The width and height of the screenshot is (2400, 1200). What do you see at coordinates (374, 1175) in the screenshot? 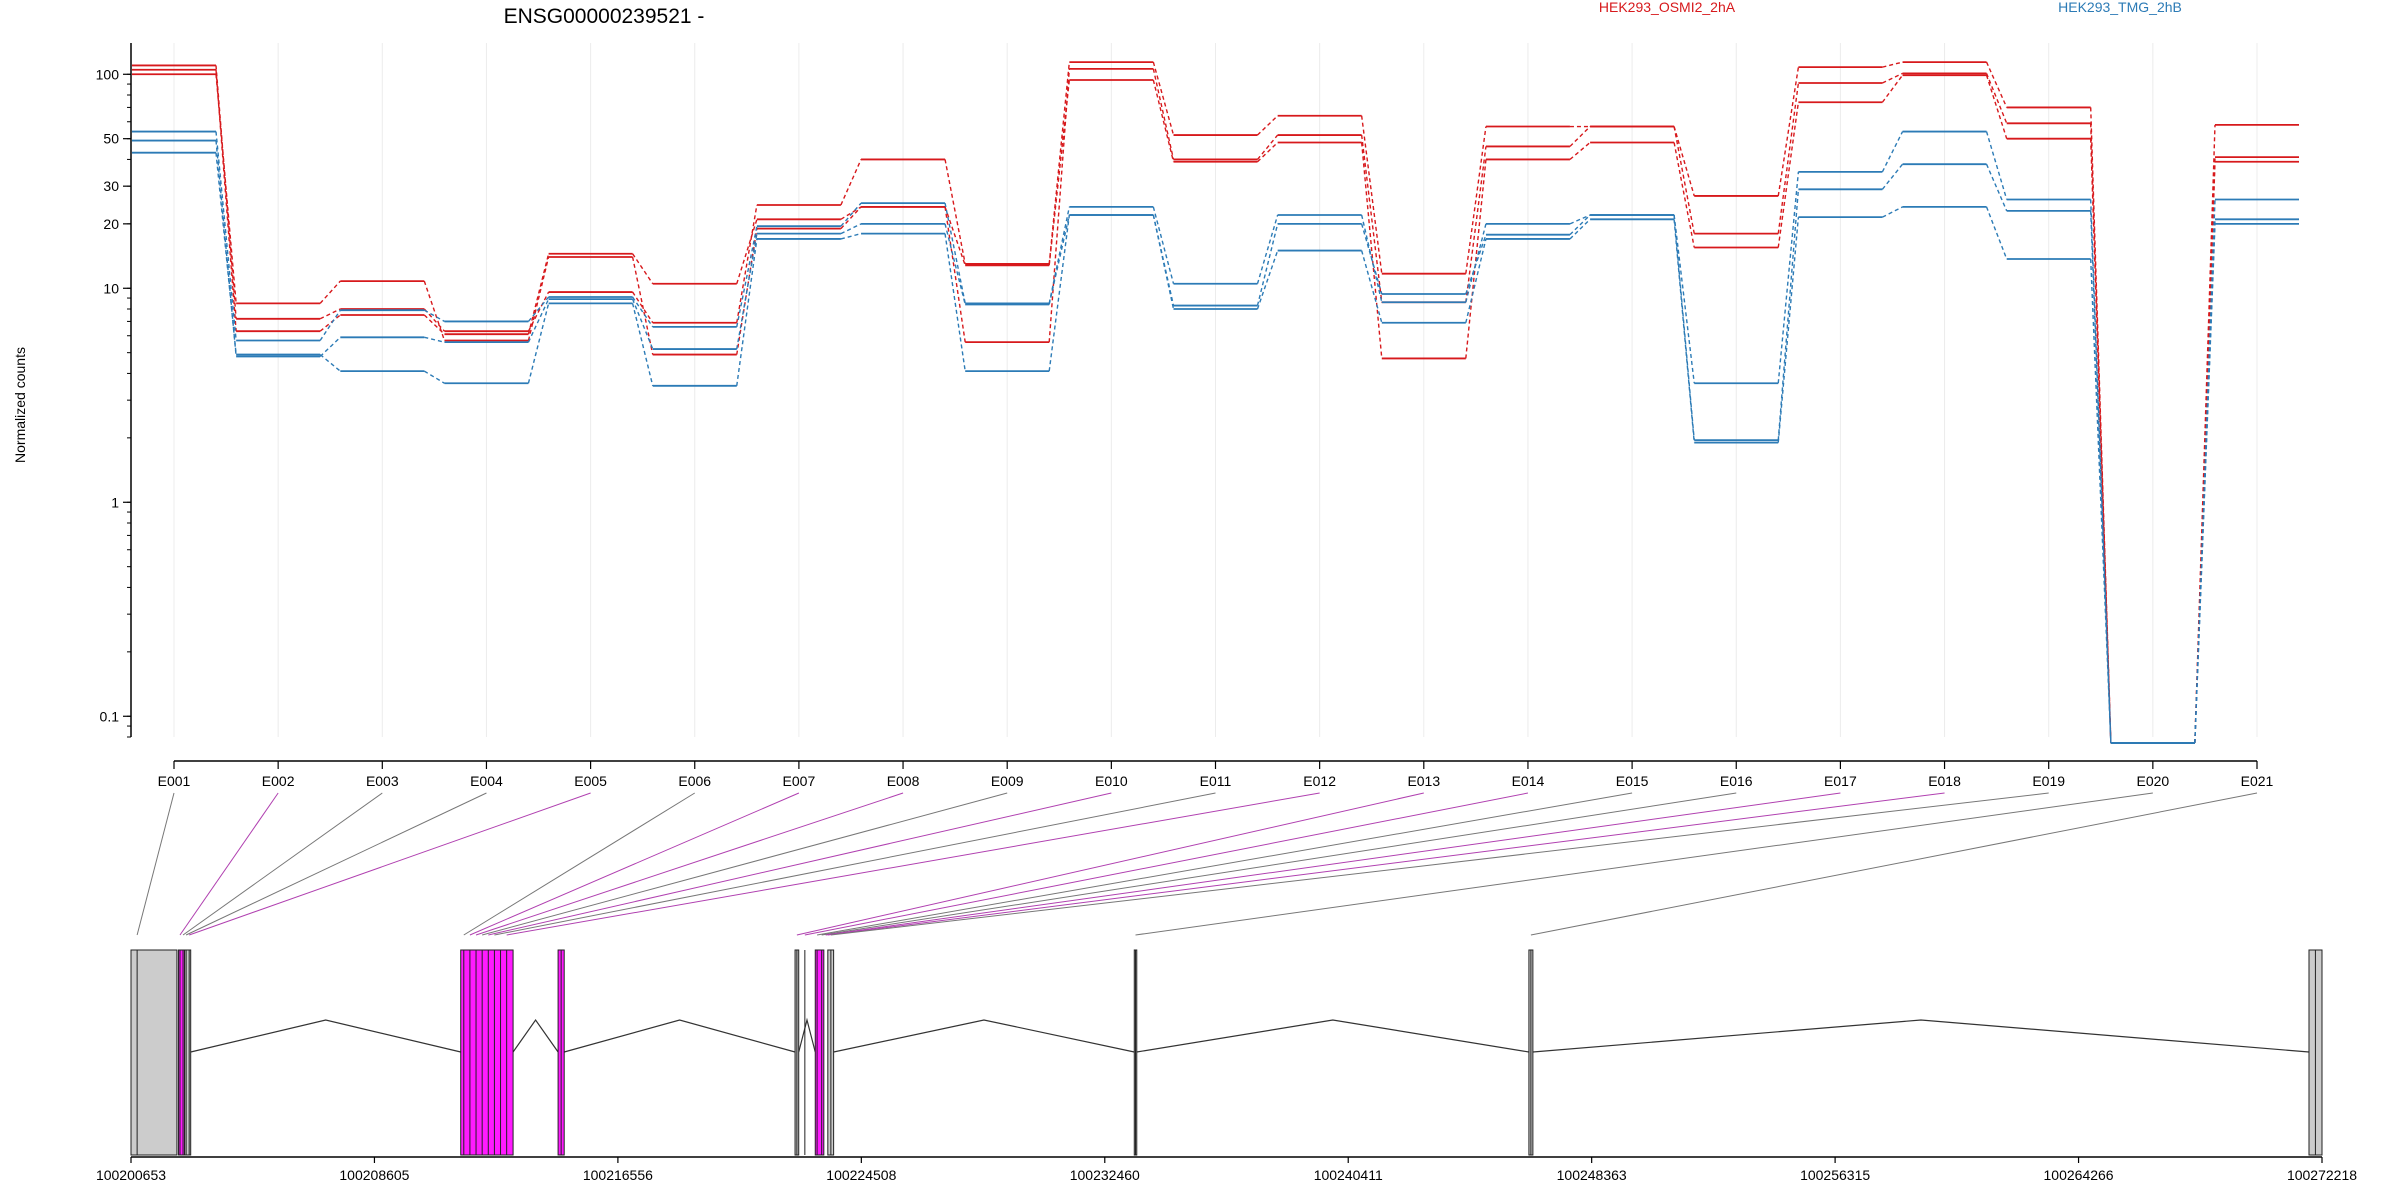
I see `genome-tick-label: 100208605` at bounding box center [374, 1175].